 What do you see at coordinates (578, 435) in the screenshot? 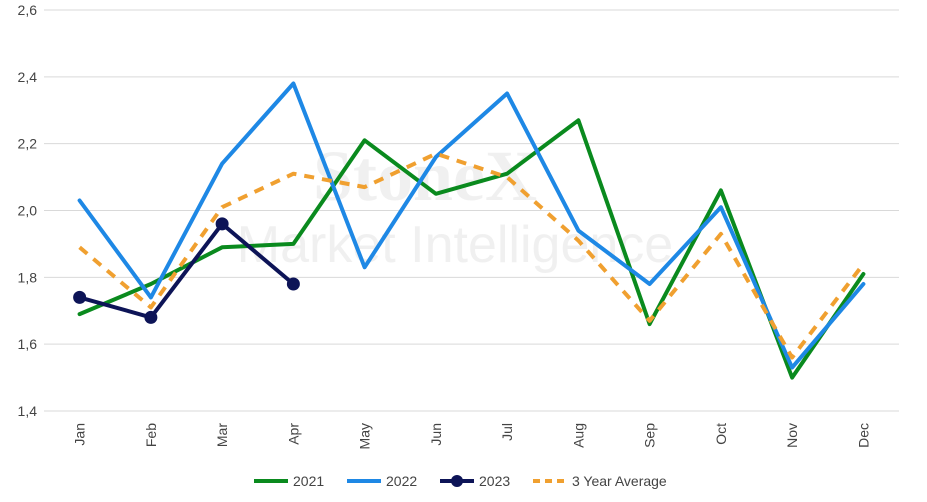
I see `x-tick-label: Aug` at bounding box center [578, 435].